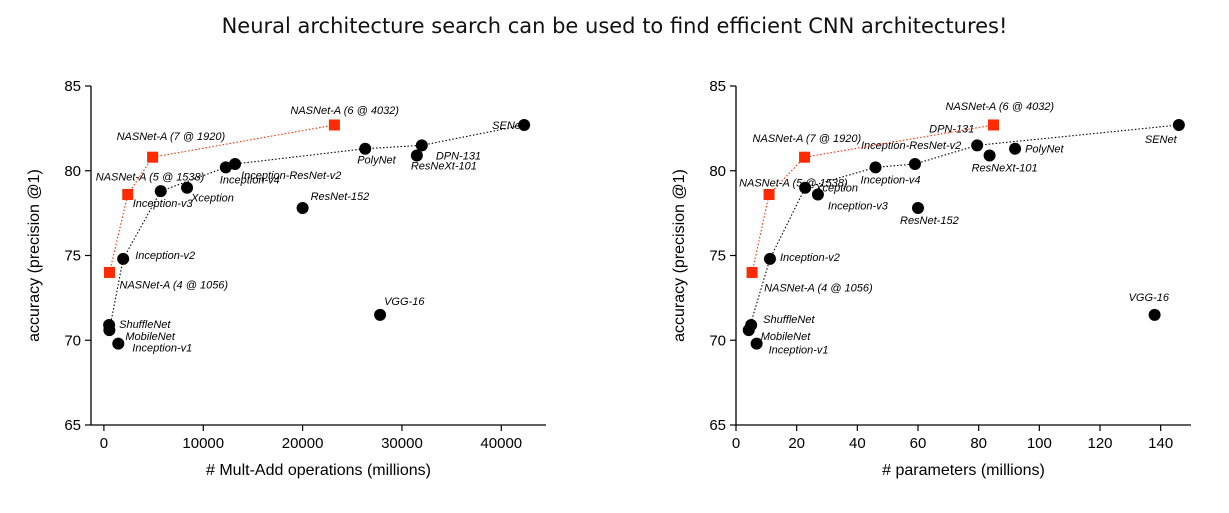 This screenshot has width=1229, height=513. Describe the element at coordinates (501, 443) in the screenshot. I see `x-tick-label: 40000` at that location.